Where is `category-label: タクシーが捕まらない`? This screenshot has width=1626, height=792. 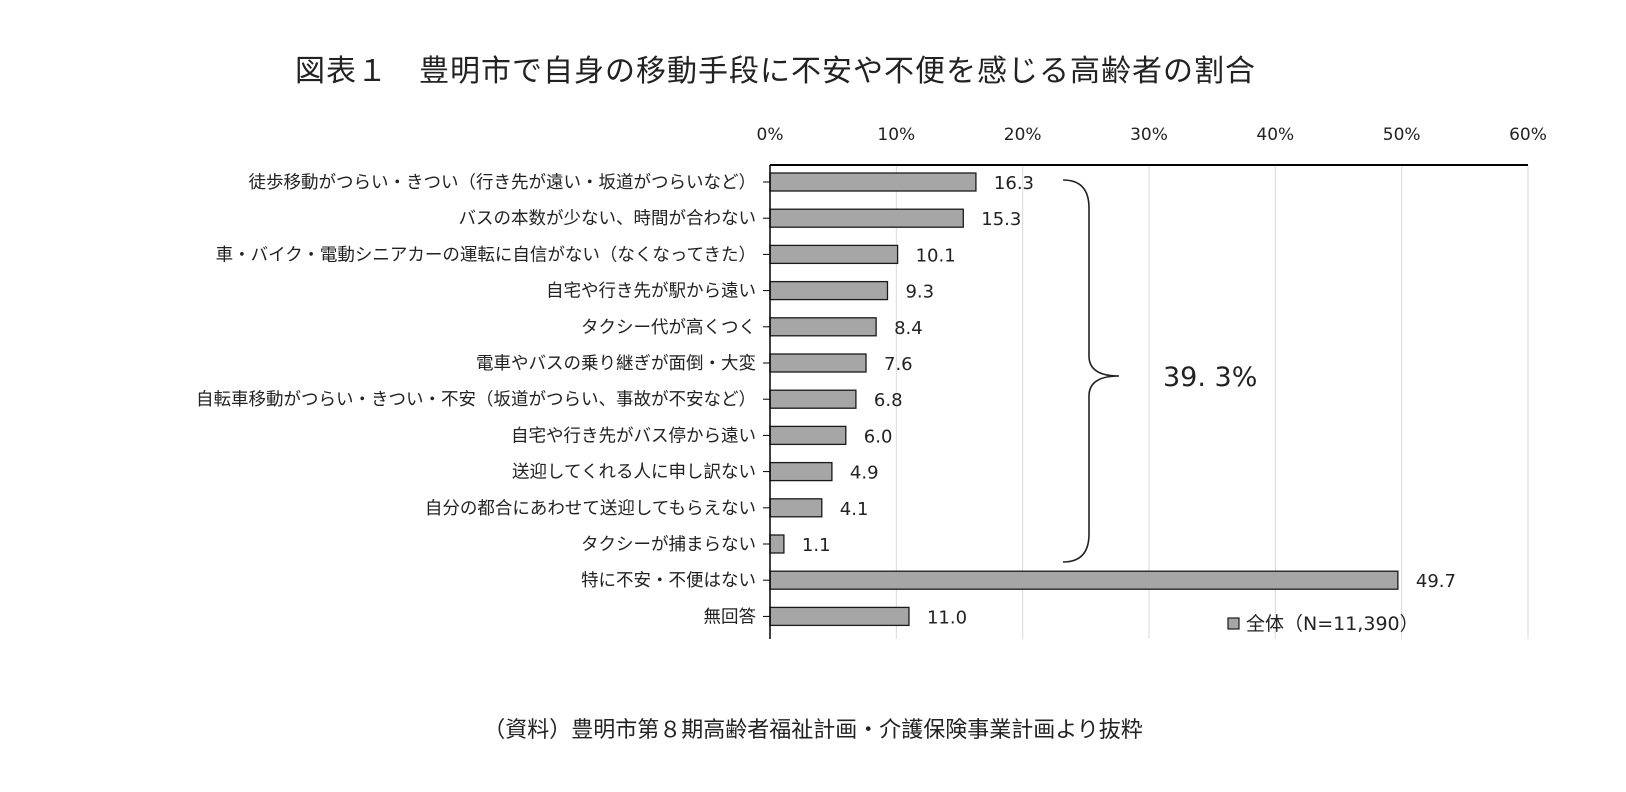 category-label: タクシーが捕まらない is located at coordinates (668, 545).